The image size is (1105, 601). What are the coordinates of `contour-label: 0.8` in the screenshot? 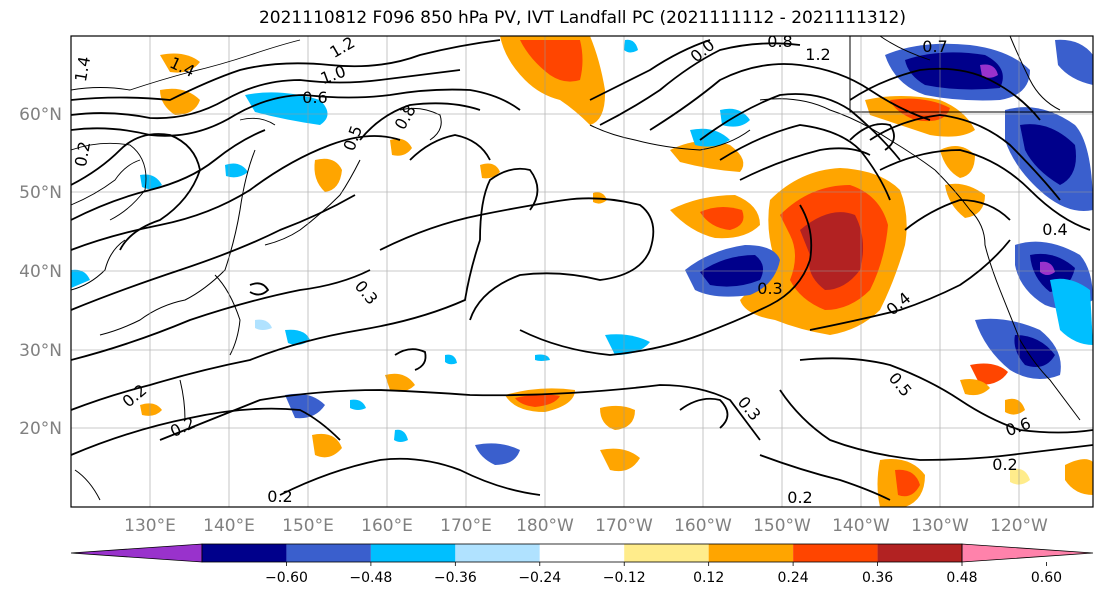 It's located at (779, 41).